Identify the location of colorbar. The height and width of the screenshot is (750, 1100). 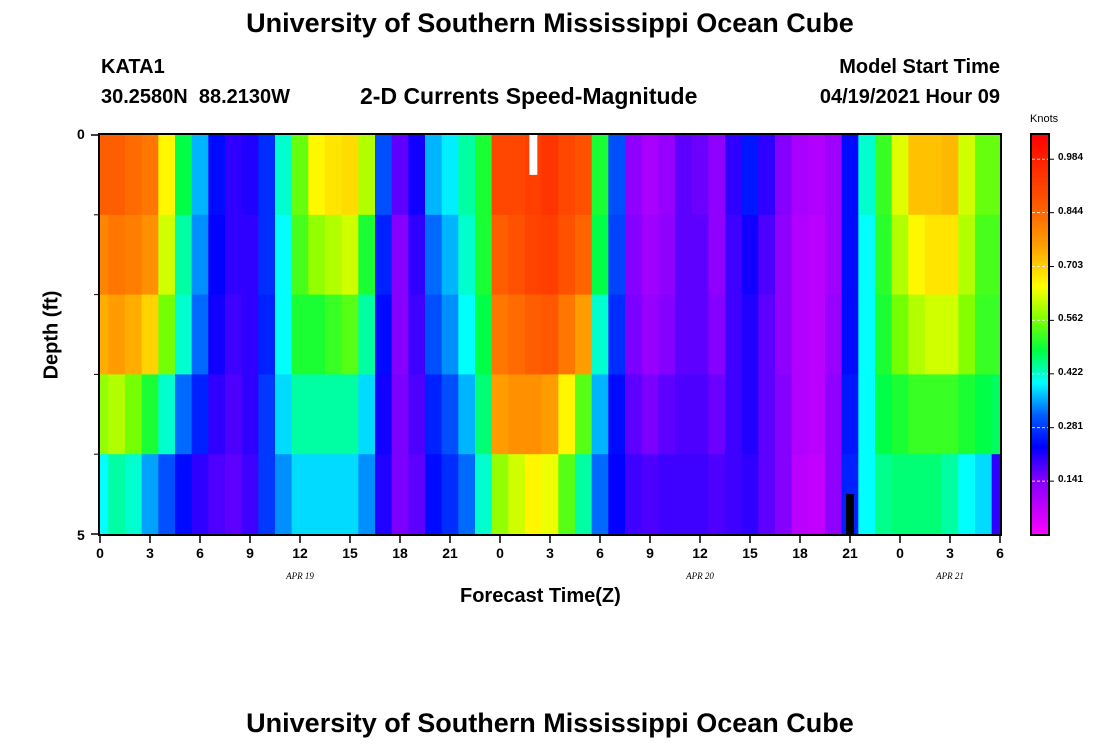
(1042, 334).